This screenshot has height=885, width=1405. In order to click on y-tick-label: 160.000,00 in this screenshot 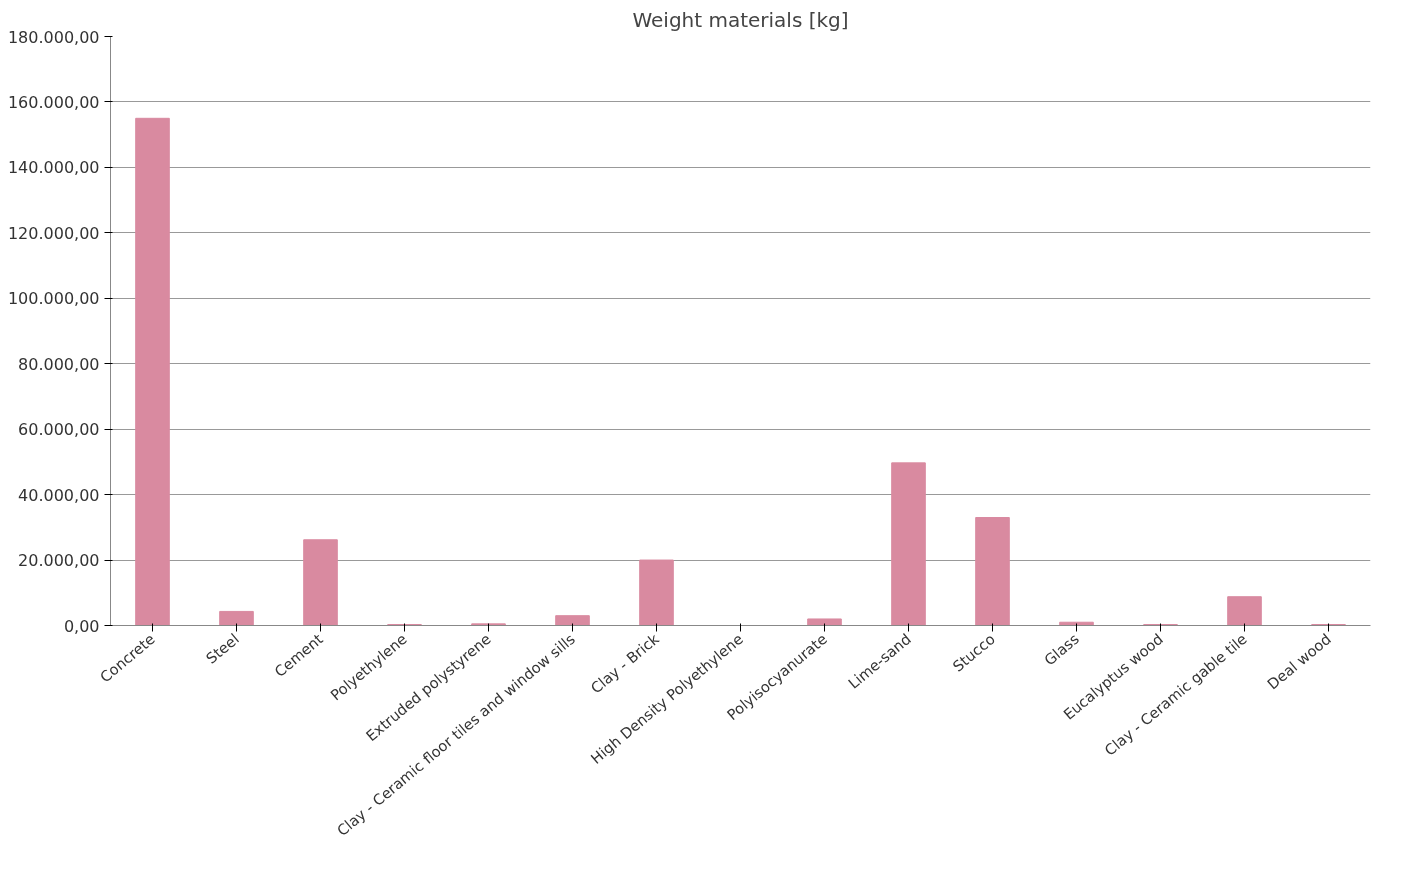, I will do `click(53, 102)`.